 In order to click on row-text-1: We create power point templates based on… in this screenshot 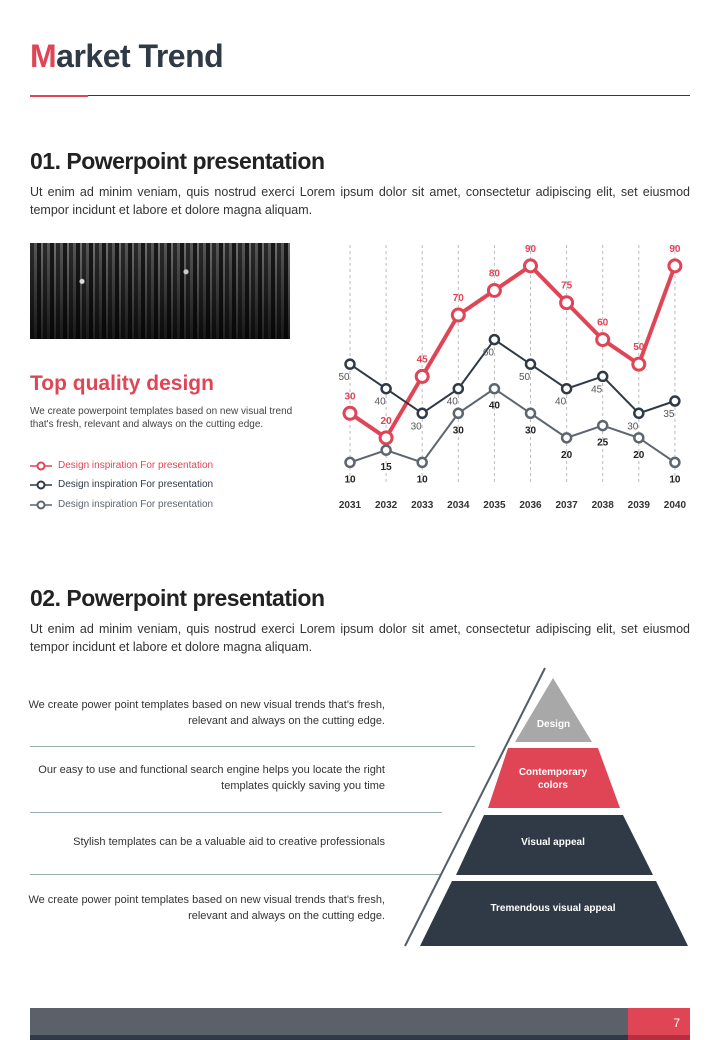, I will do `click(206, 713)`.